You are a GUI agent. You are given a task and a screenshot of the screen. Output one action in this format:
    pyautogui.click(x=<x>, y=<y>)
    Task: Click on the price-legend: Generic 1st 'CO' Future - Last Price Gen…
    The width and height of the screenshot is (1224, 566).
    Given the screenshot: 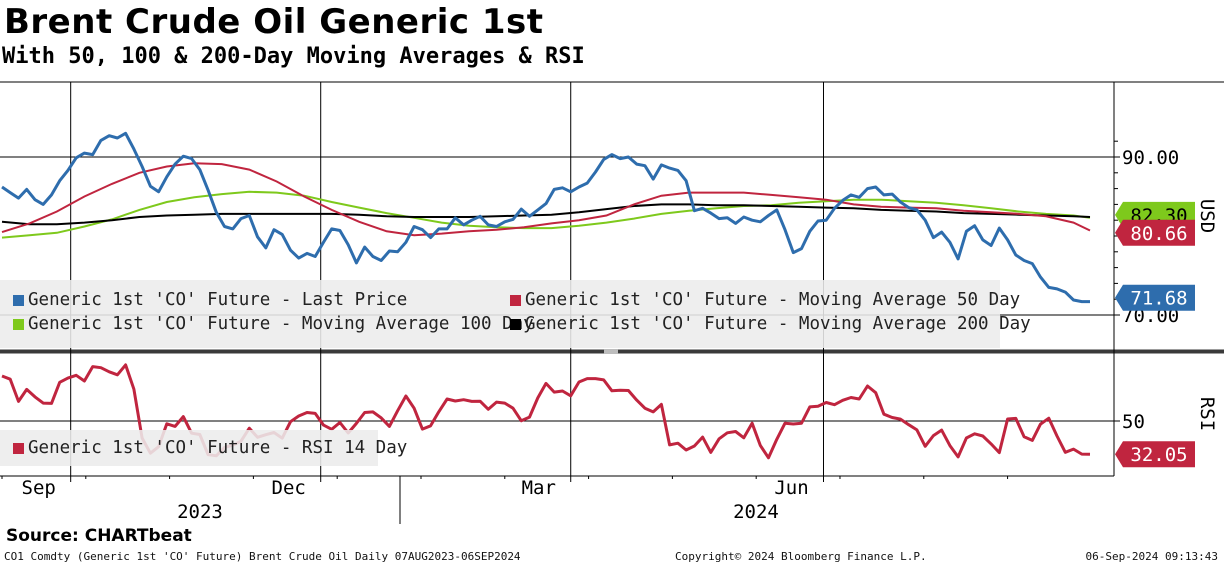 What is the action you would take?
    pyautogui.click(x=515, y=314)
    